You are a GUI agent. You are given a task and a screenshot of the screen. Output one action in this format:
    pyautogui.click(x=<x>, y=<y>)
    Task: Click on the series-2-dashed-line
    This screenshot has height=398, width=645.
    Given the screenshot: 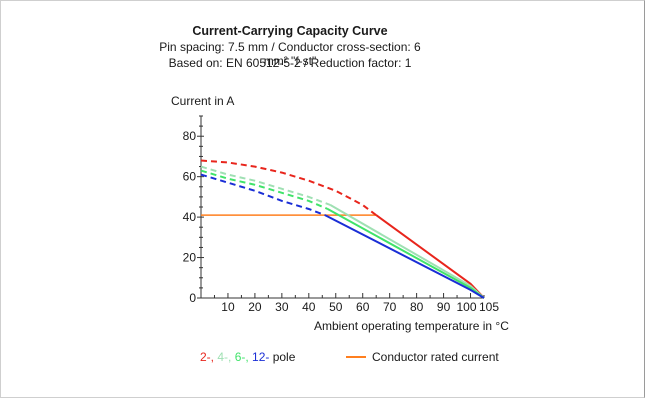 What is the action you would take?
    pyautogui.click(x=288, y=187)
    